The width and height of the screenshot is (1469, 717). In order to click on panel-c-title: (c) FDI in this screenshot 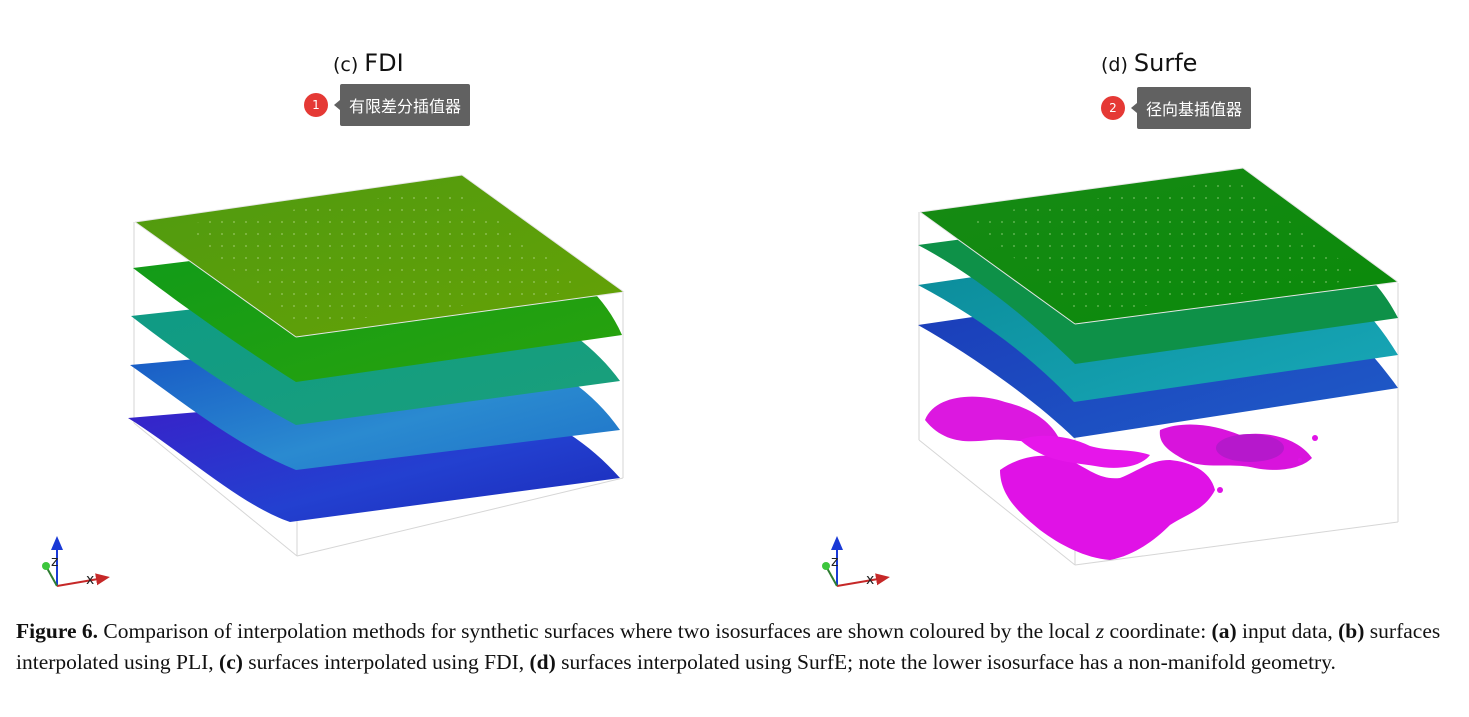, I will do `click(368, 63)`.